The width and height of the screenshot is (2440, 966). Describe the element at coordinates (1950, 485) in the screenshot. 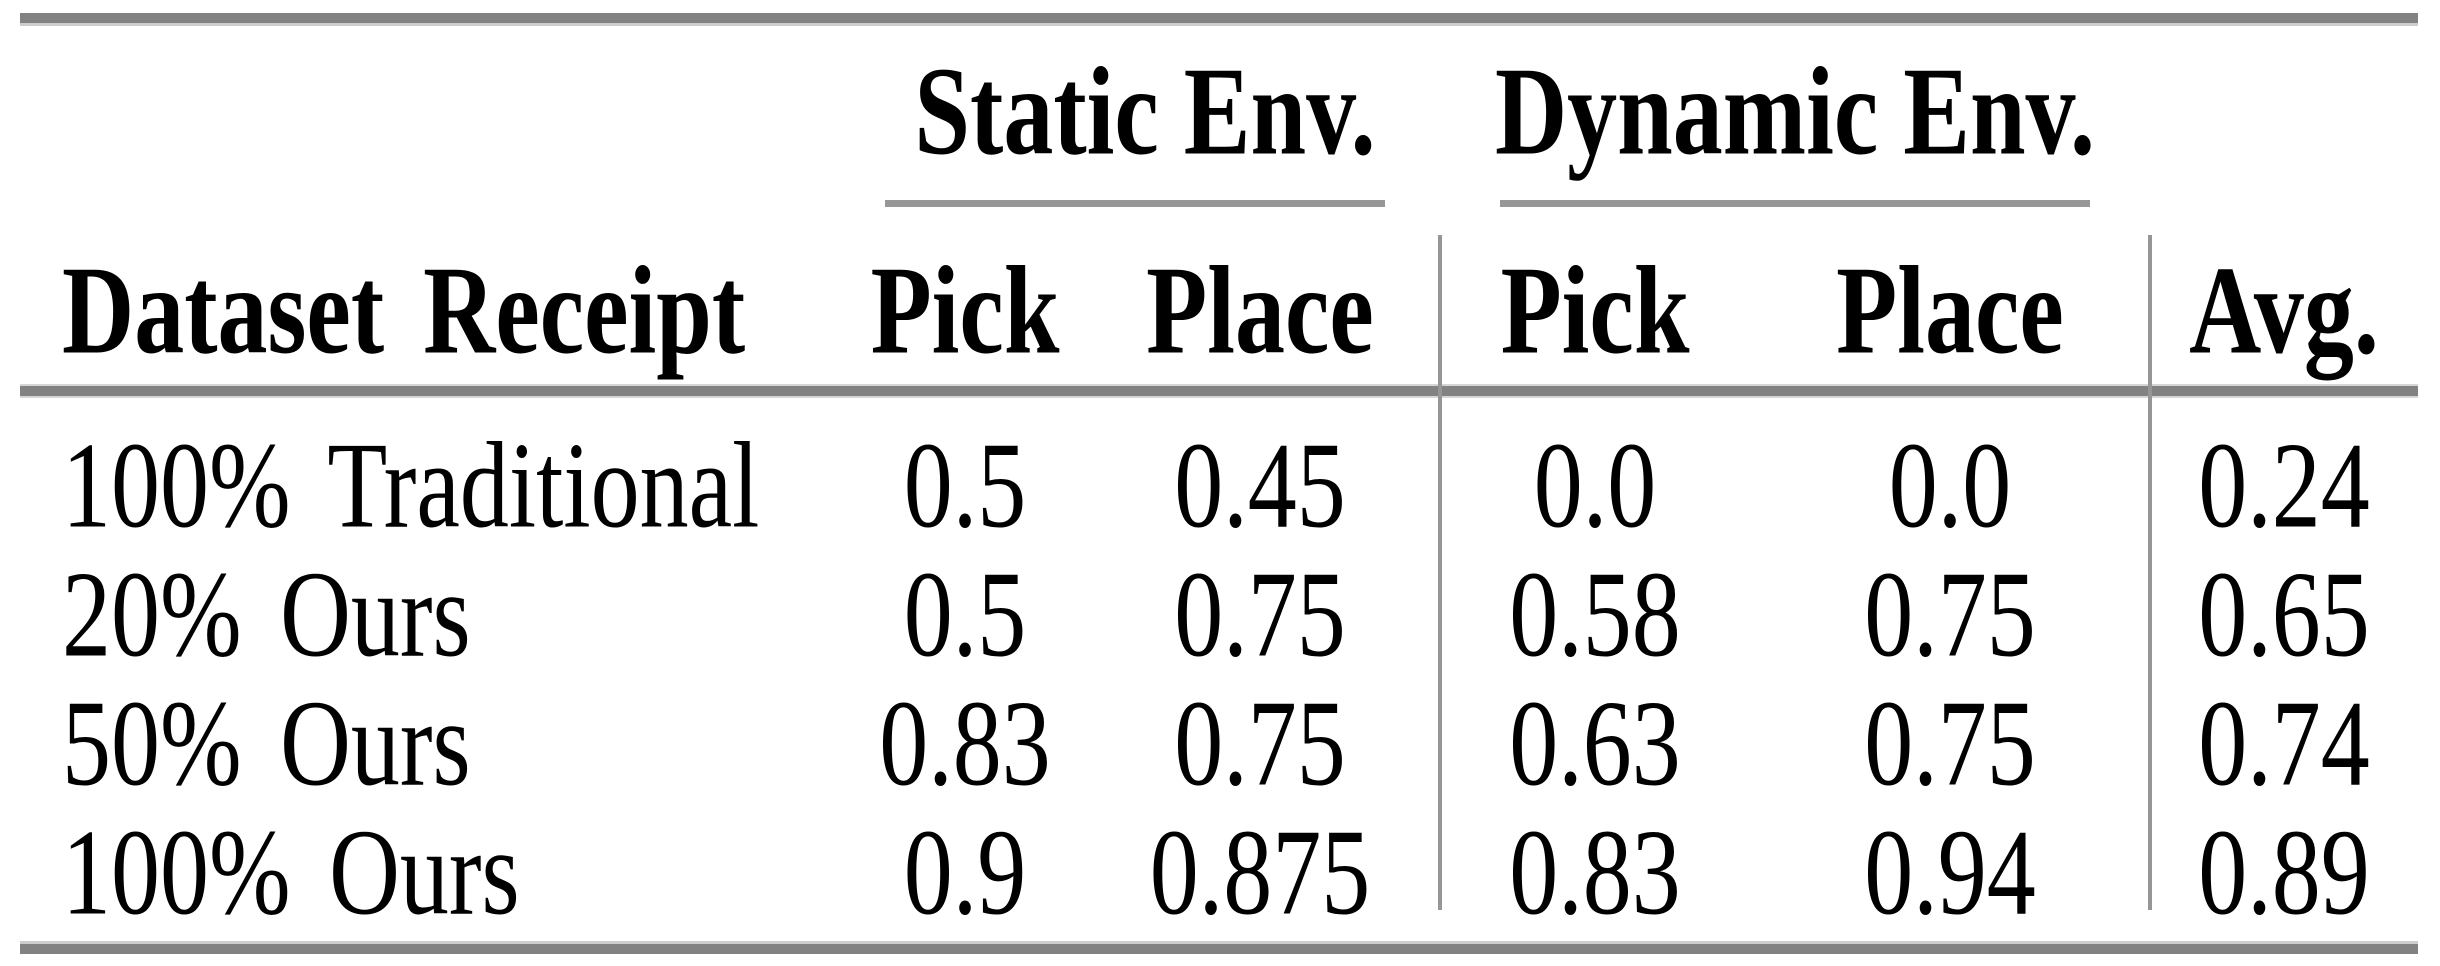

I see `cell-dynamic-place: 0.0` at that location.